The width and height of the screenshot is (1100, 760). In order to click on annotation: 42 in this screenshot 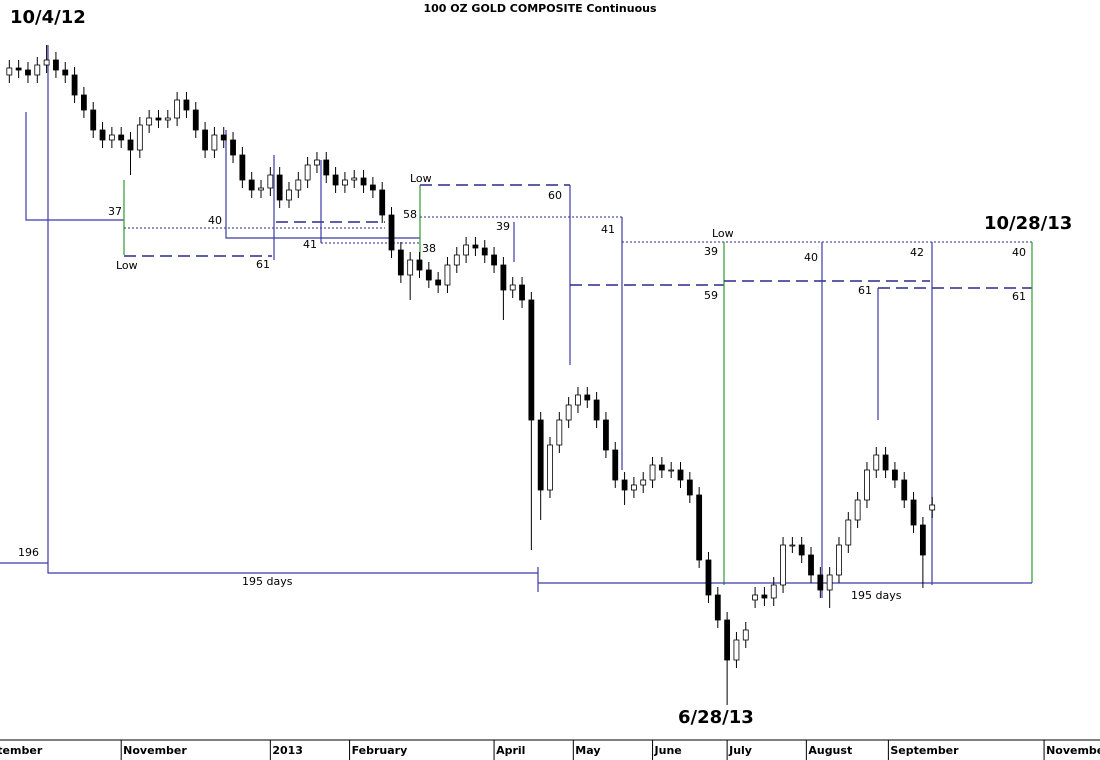, I will do `click(917, 252)`.